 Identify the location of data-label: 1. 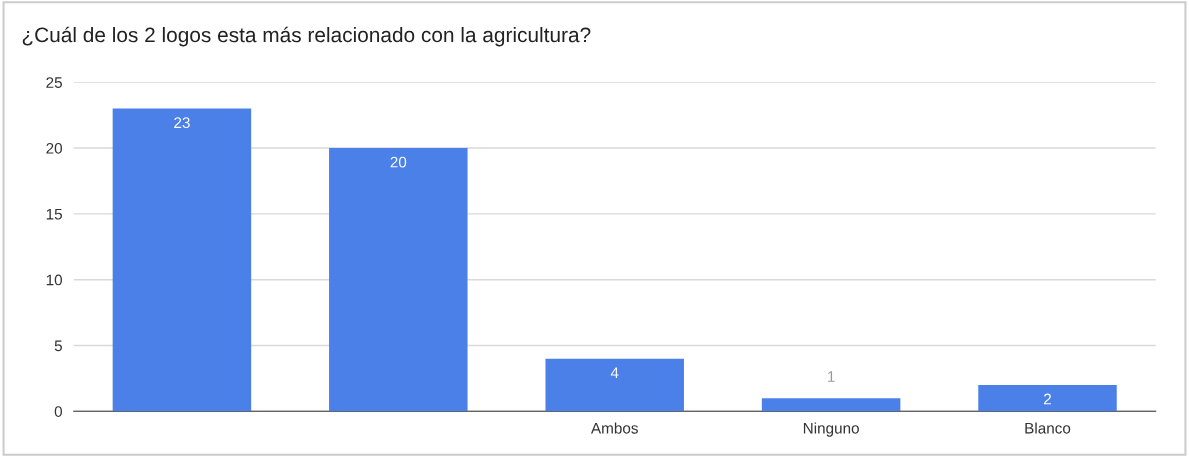
(831, 376).